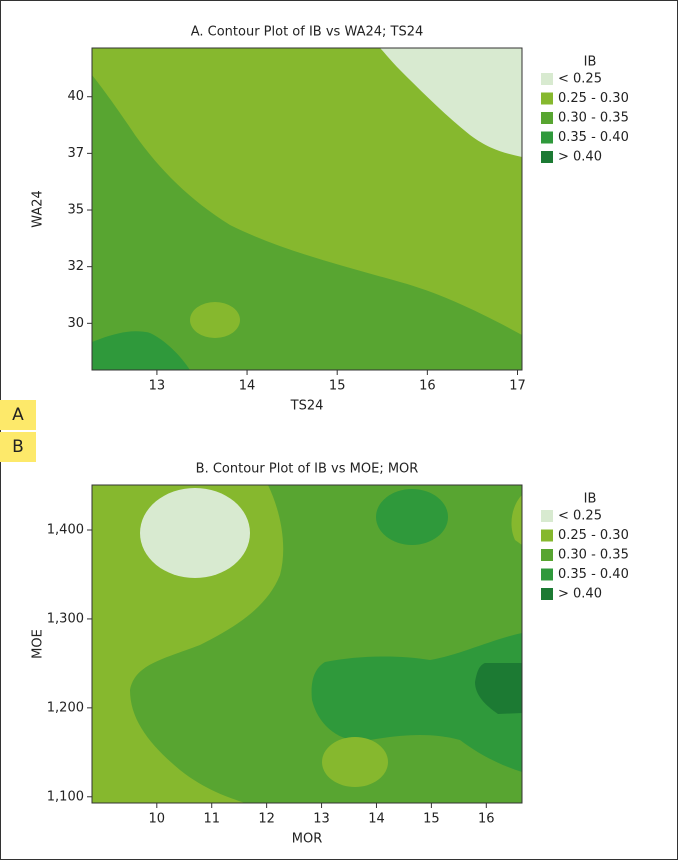 The height and width of the screenshot is (860, 678). What do you see at coordinates (307, 469) in the screenshot?
I see `chart-title: B. Contour Plot of IB vs MOE; MOR` at bounding box center [307, 469].